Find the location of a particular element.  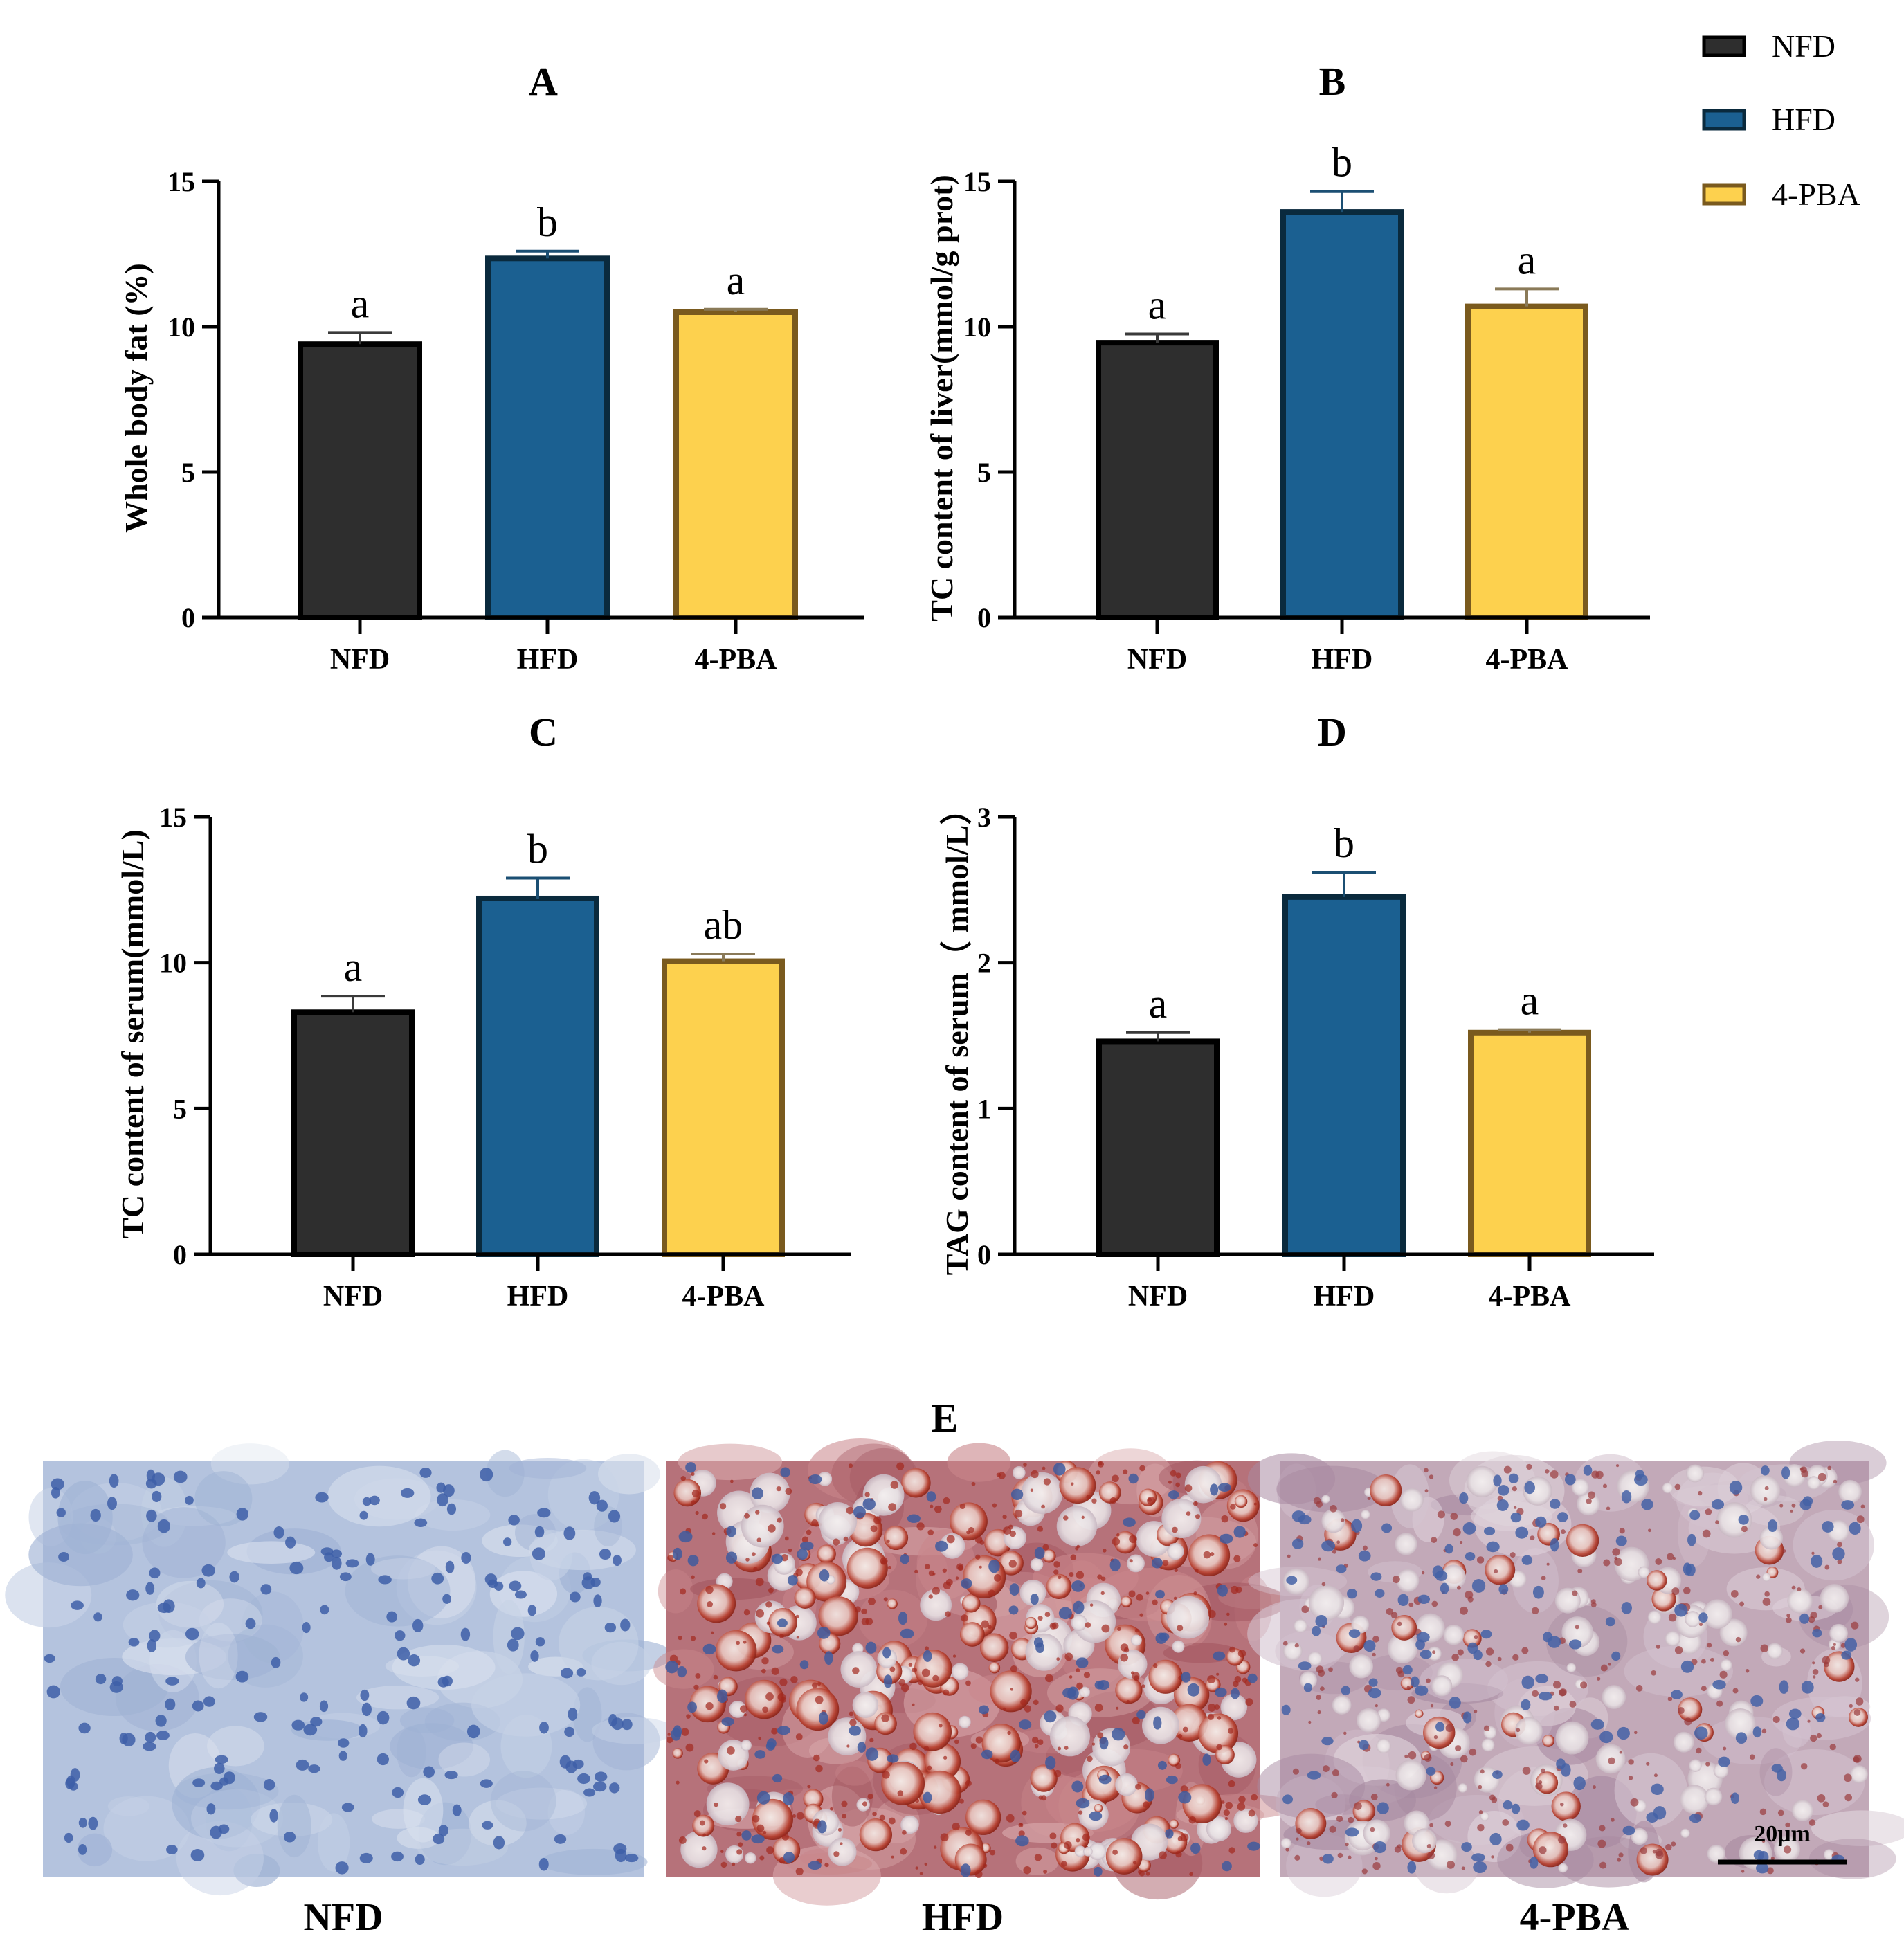

error-bar-c-4pba is located at coordinates (723, 957).